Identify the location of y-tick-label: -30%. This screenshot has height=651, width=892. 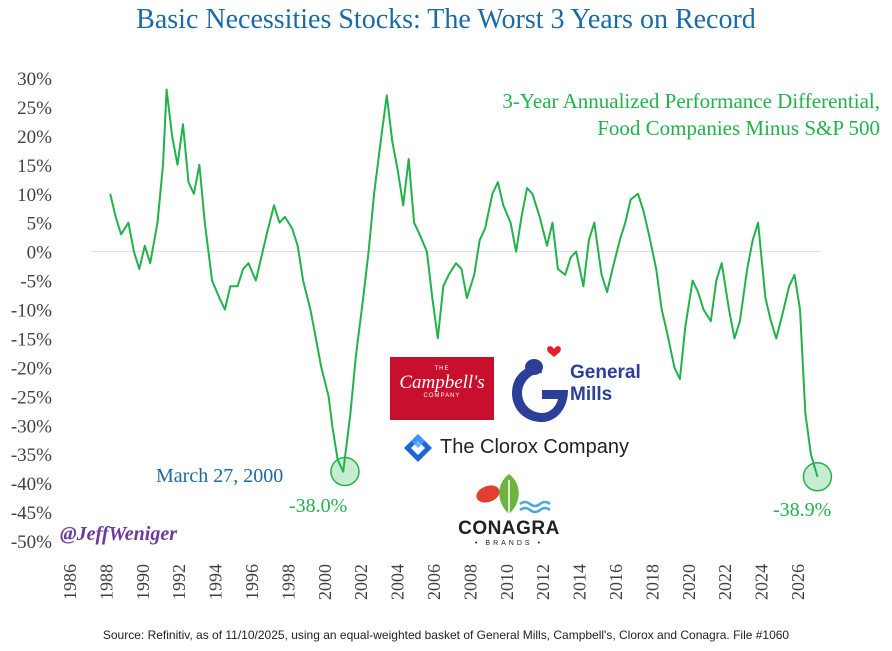
(31, 426).